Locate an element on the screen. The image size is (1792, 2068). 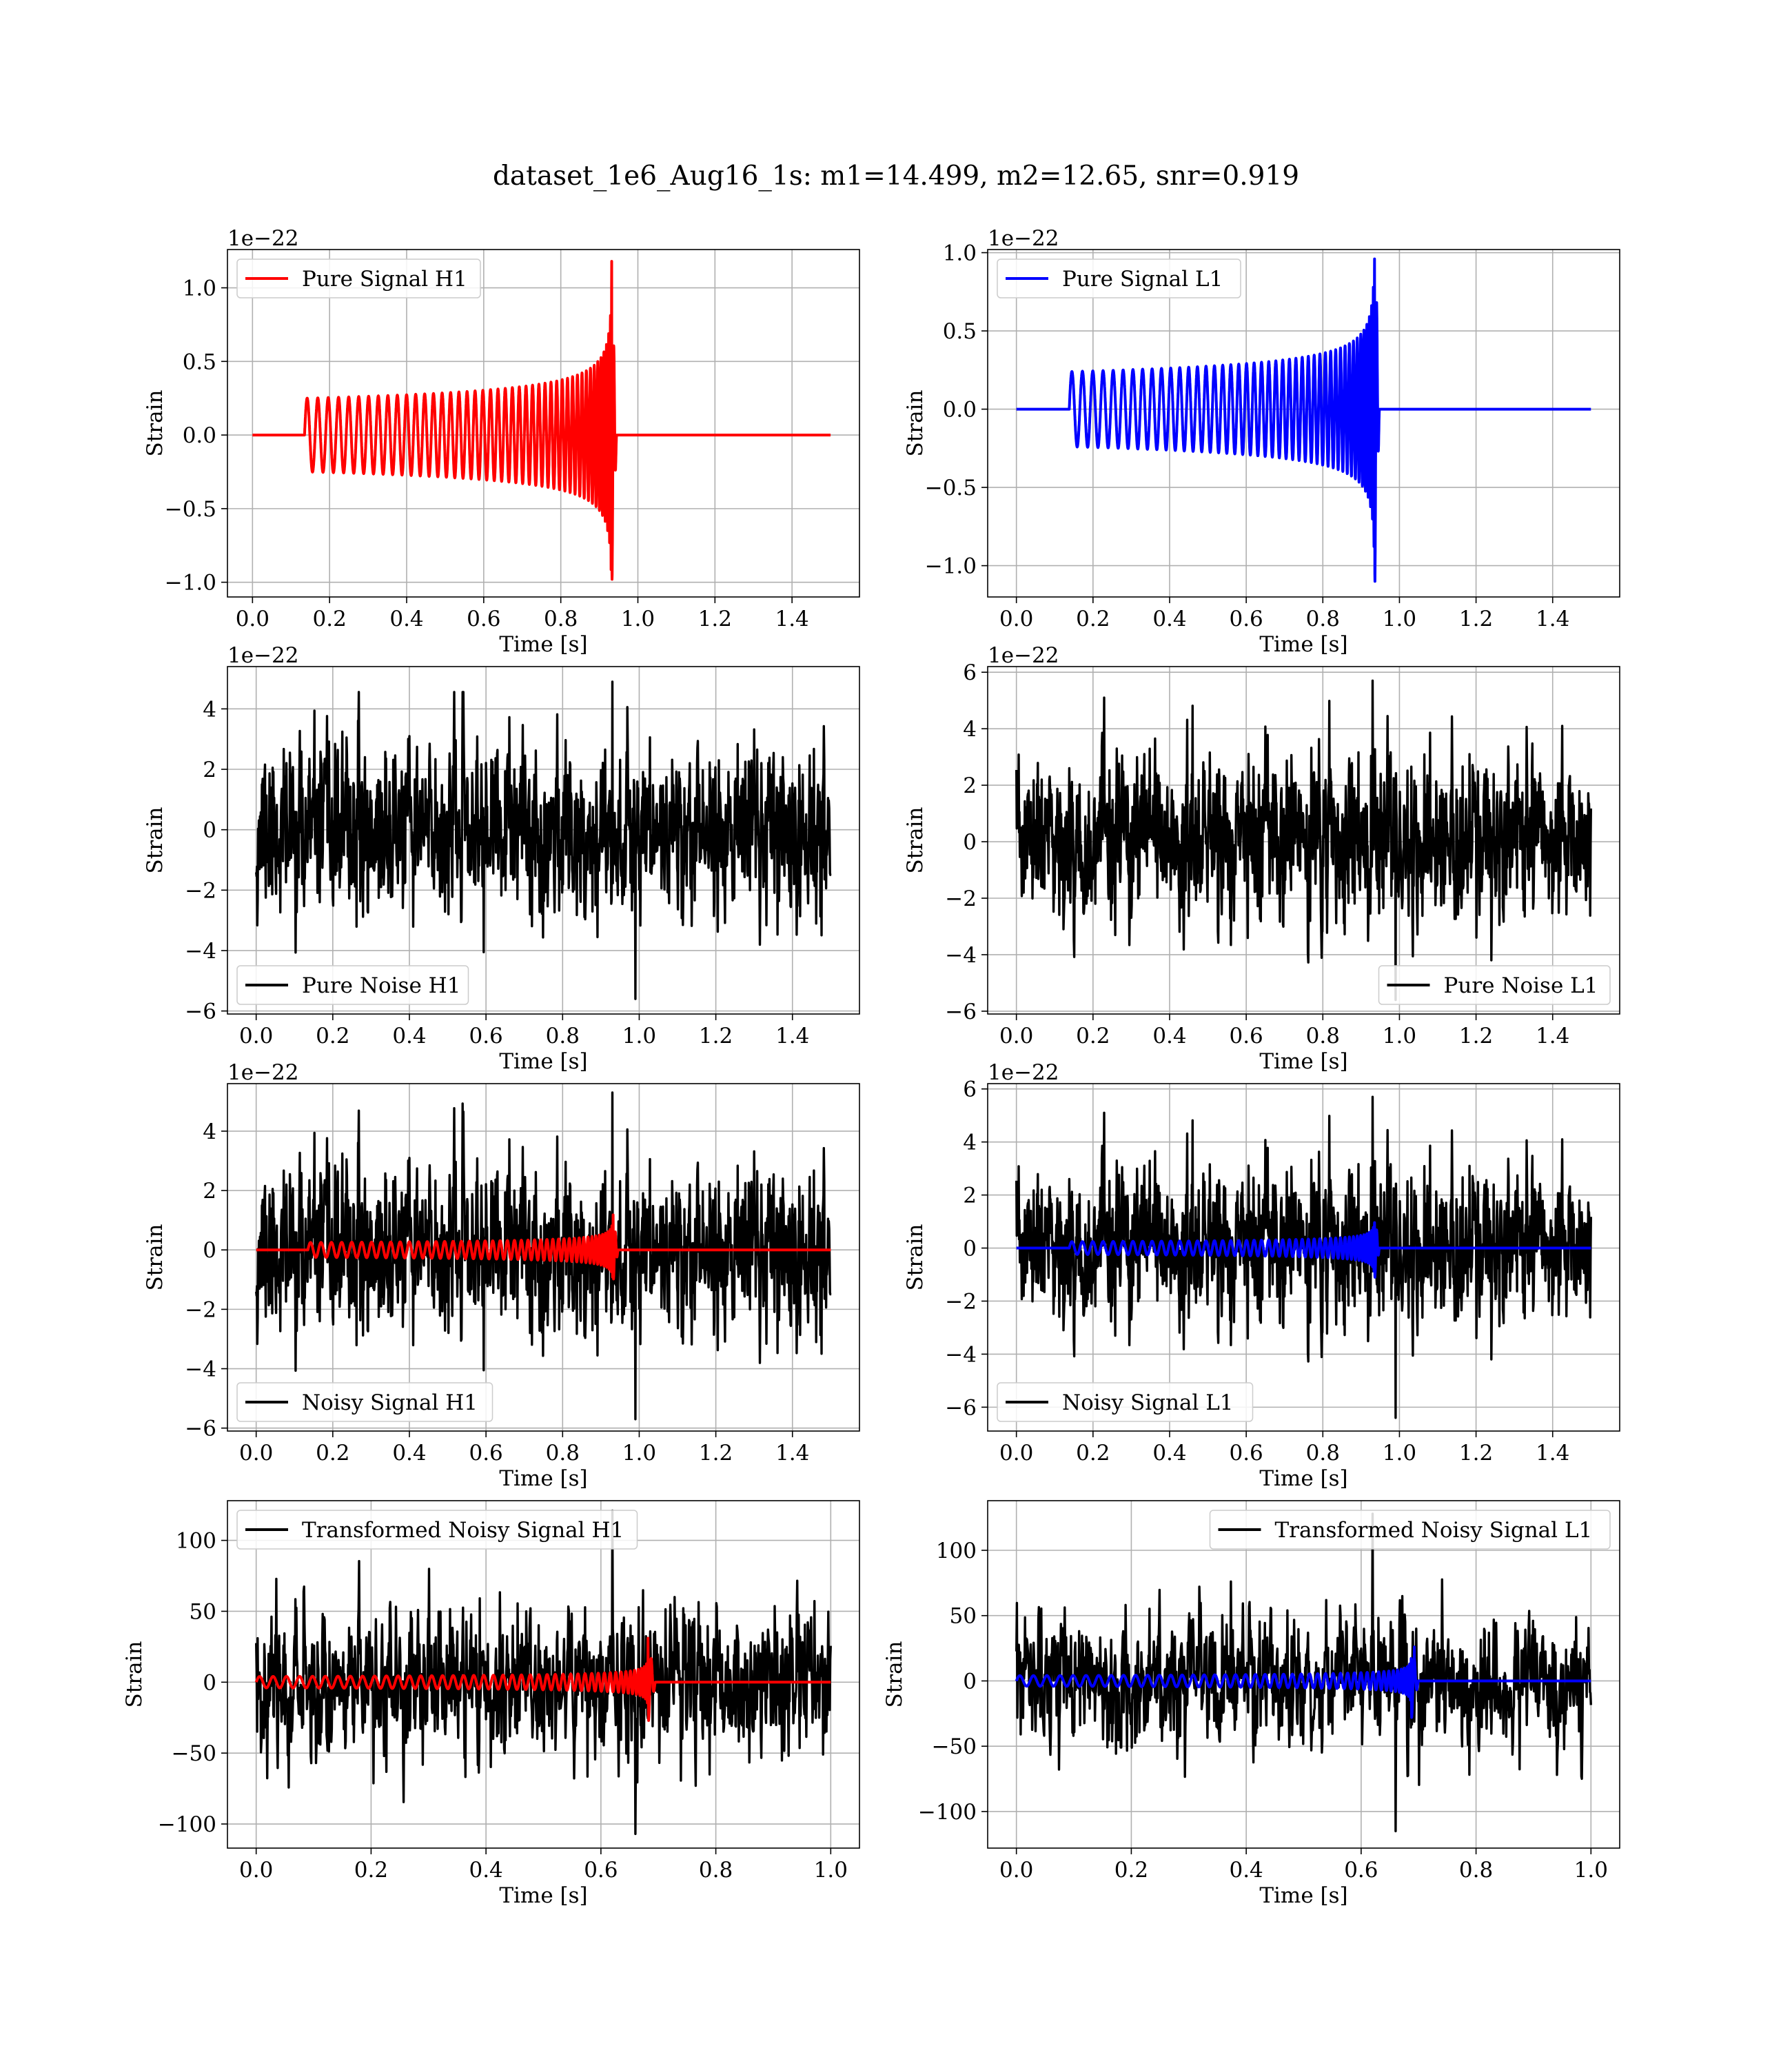
y-tick-label: 50 is located at coordinates (963, 1616).